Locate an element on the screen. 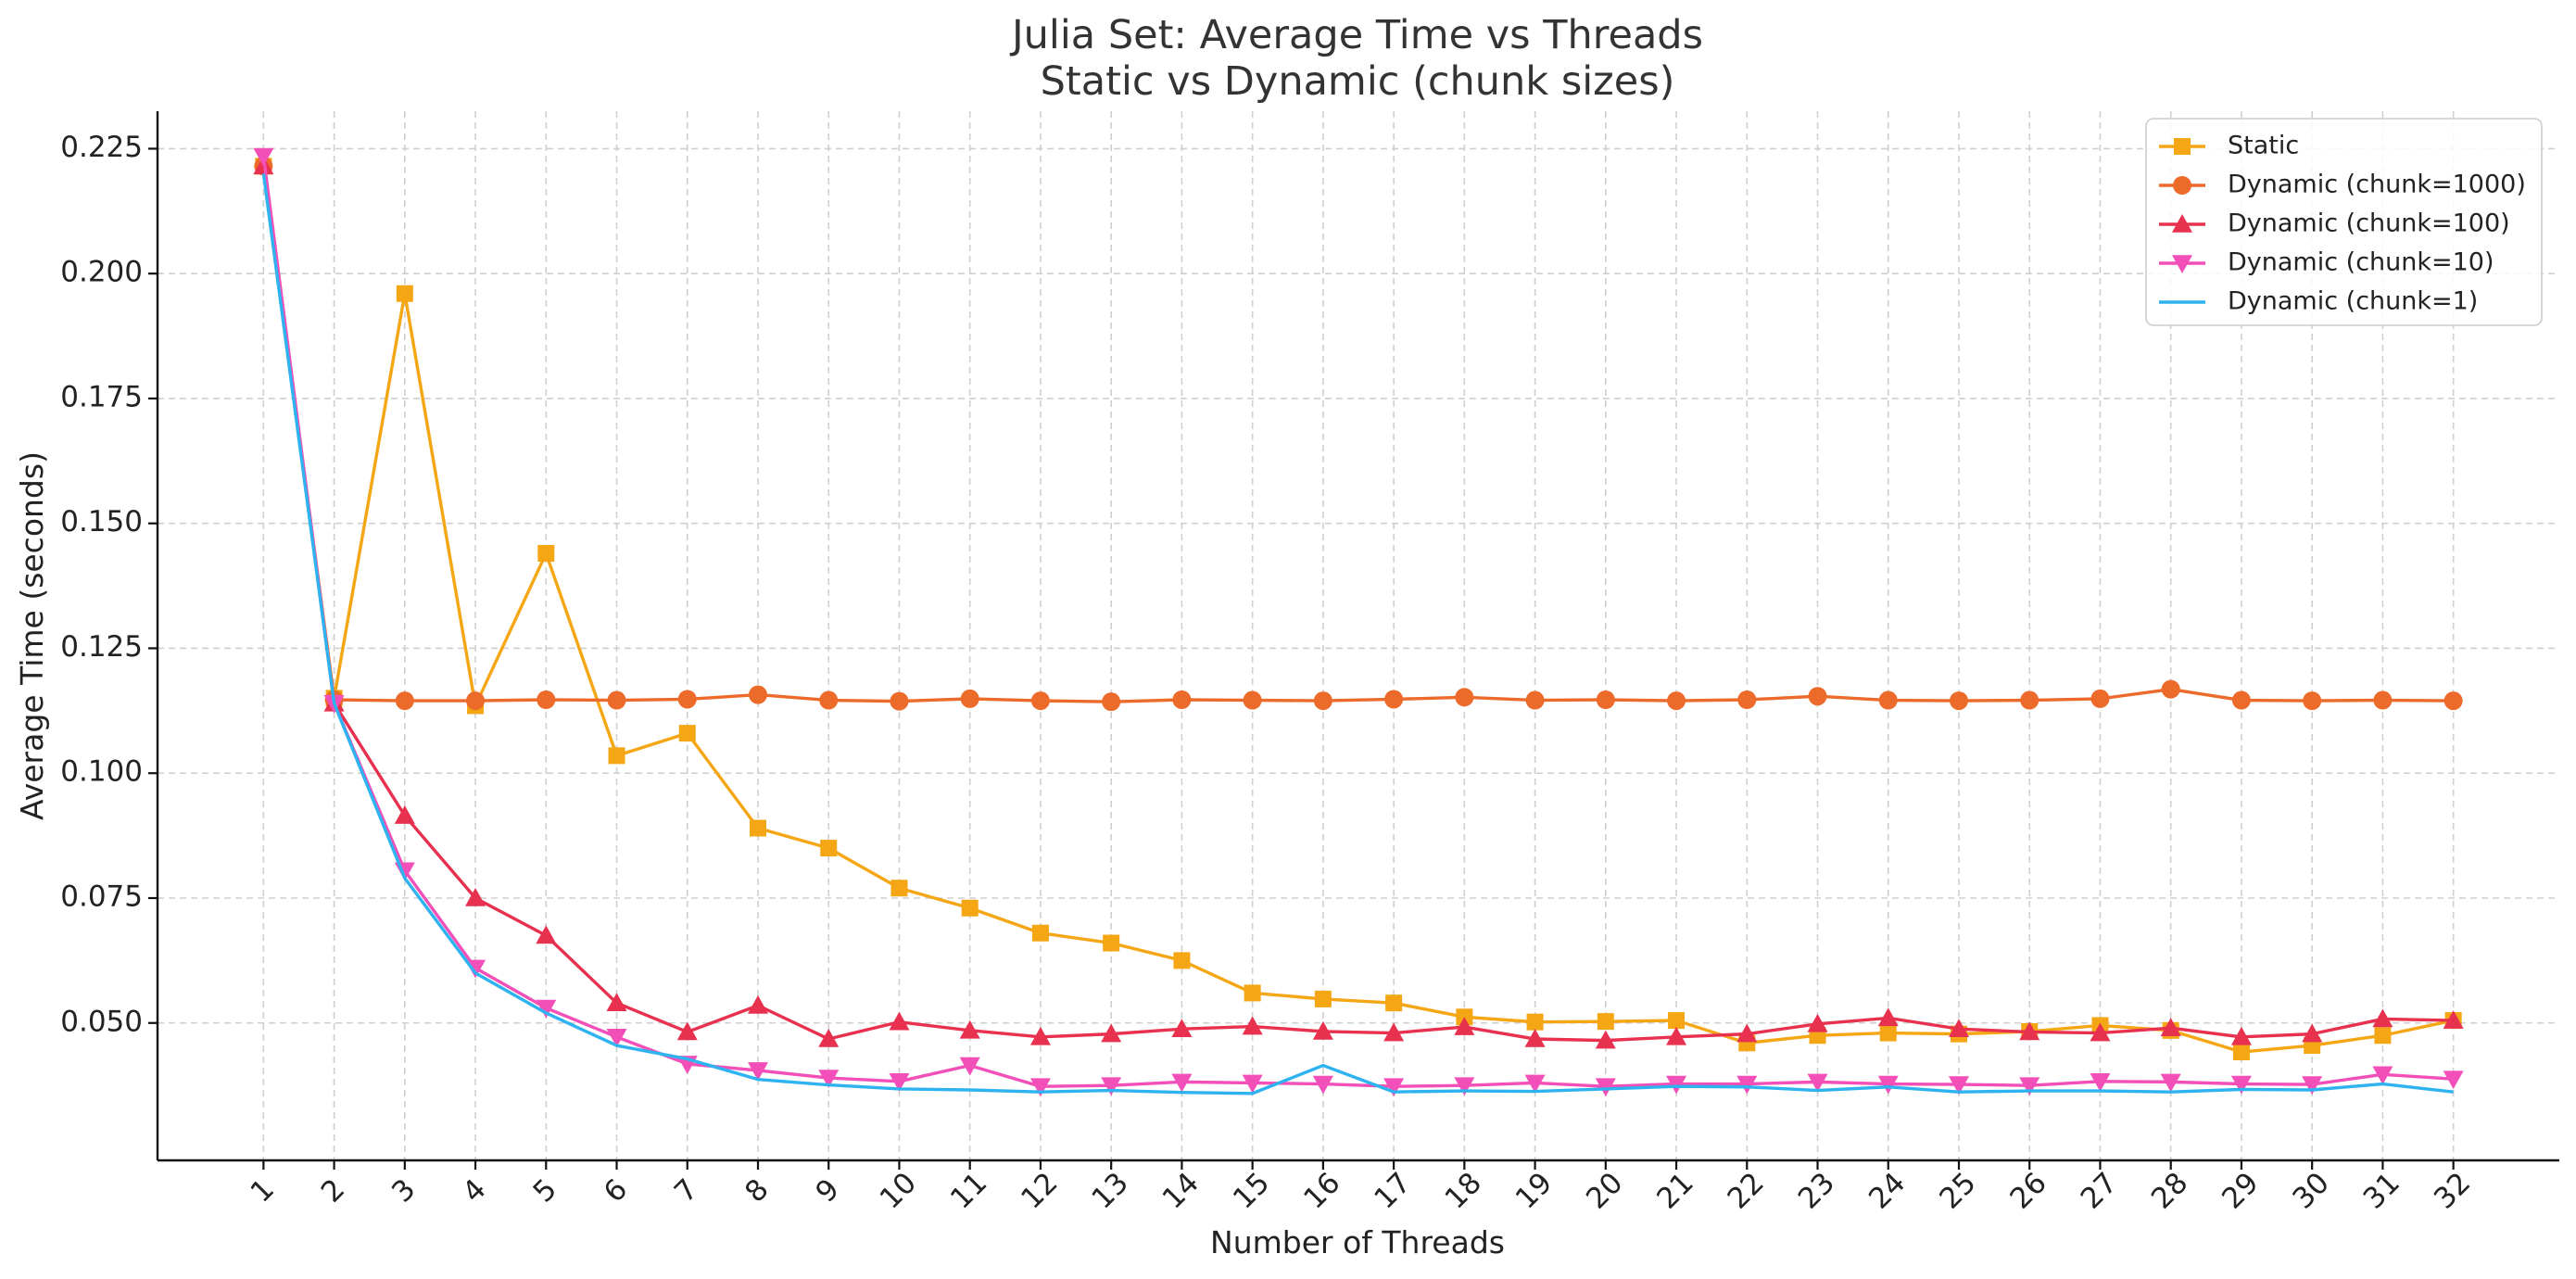  x-tick-label: 19 is located at coordinates (1534, 1190).